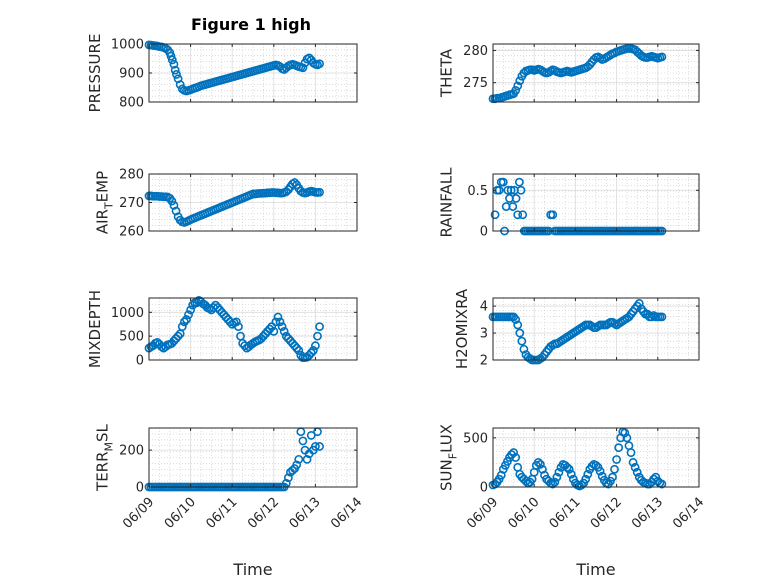 The width and height of the screenshot is (778, 583). Describe the element at coordinates (131, 74) in the screenshot. I see `y-tick-label: 900` at that location.